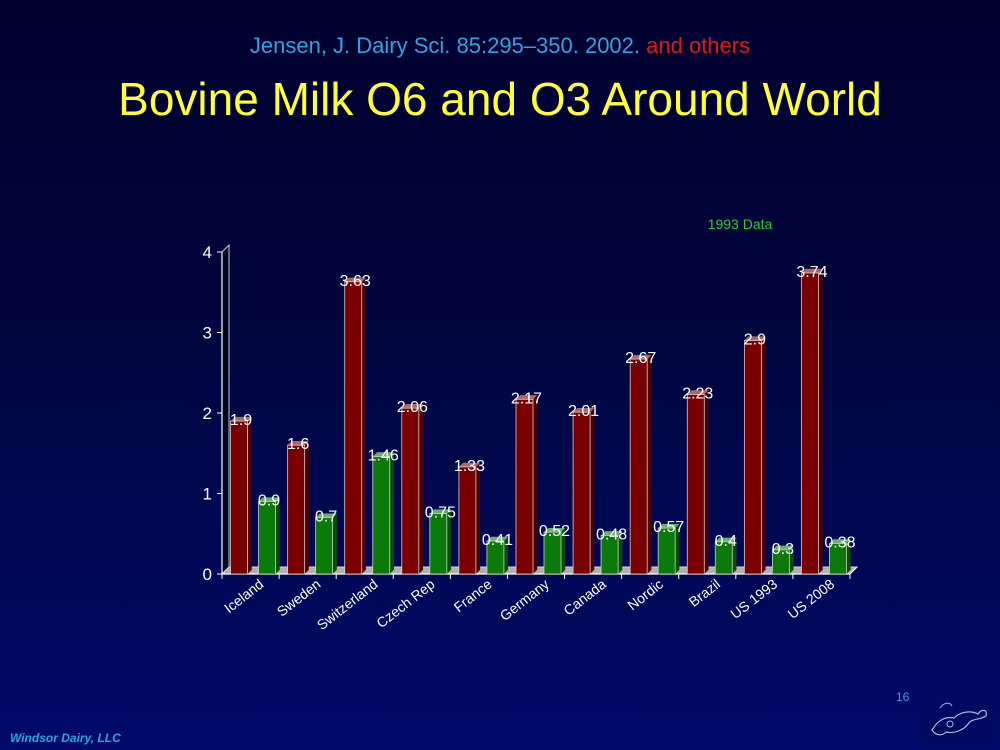 Image resolution: width=1000 pixels, height=750 pixels. What do you see at coordinates (645, 595) in the screenshot?
I see `x-tick-label: Nordic` at bounding box center [645, 595].